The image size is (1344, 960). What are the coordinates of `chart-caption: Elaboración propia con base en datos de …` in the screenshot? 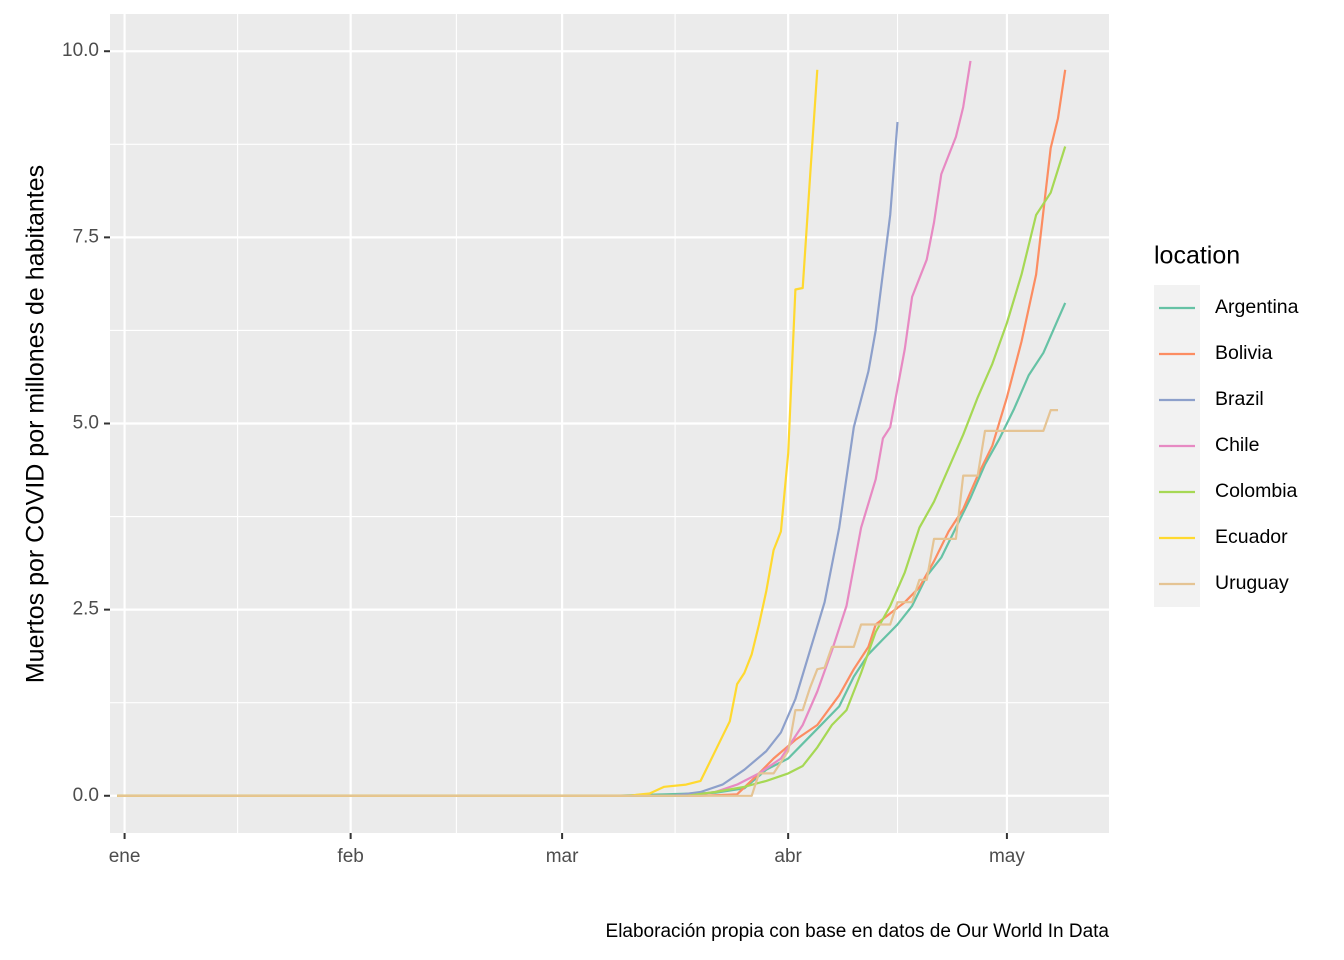 It's located at (858, 931).